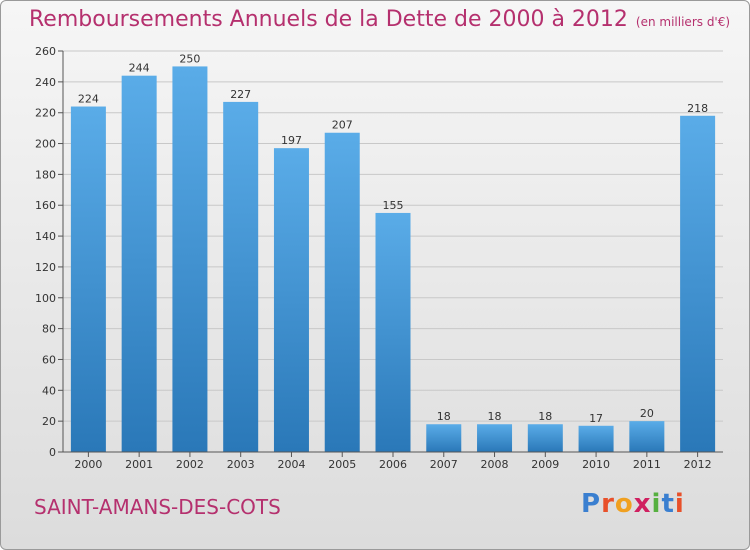 Image resolution: width=750 pixels, height=550 pixels. I want to click on x-tick-label: 2008, so click(495, 464).